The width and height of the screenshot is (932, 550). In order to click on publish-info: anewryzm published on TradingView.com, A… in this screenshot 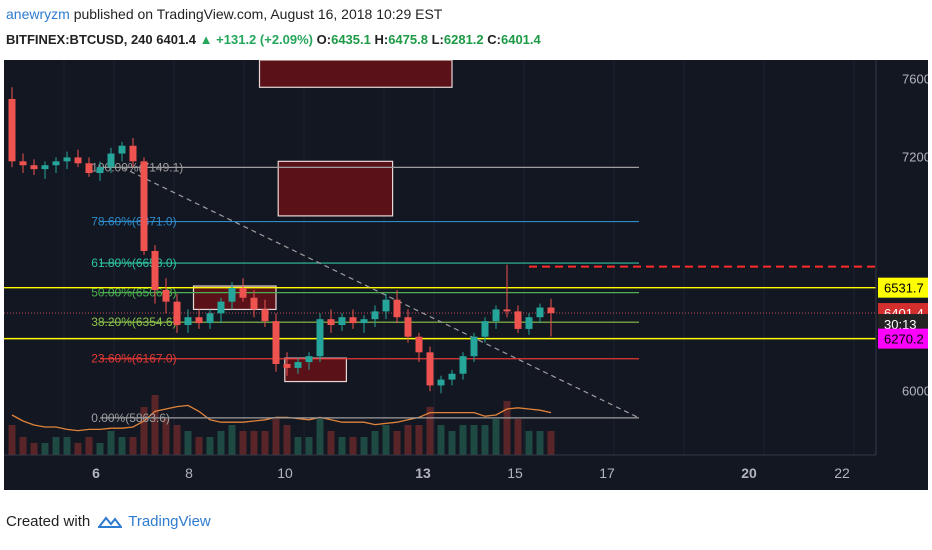, I will do `click(224, 14)`.